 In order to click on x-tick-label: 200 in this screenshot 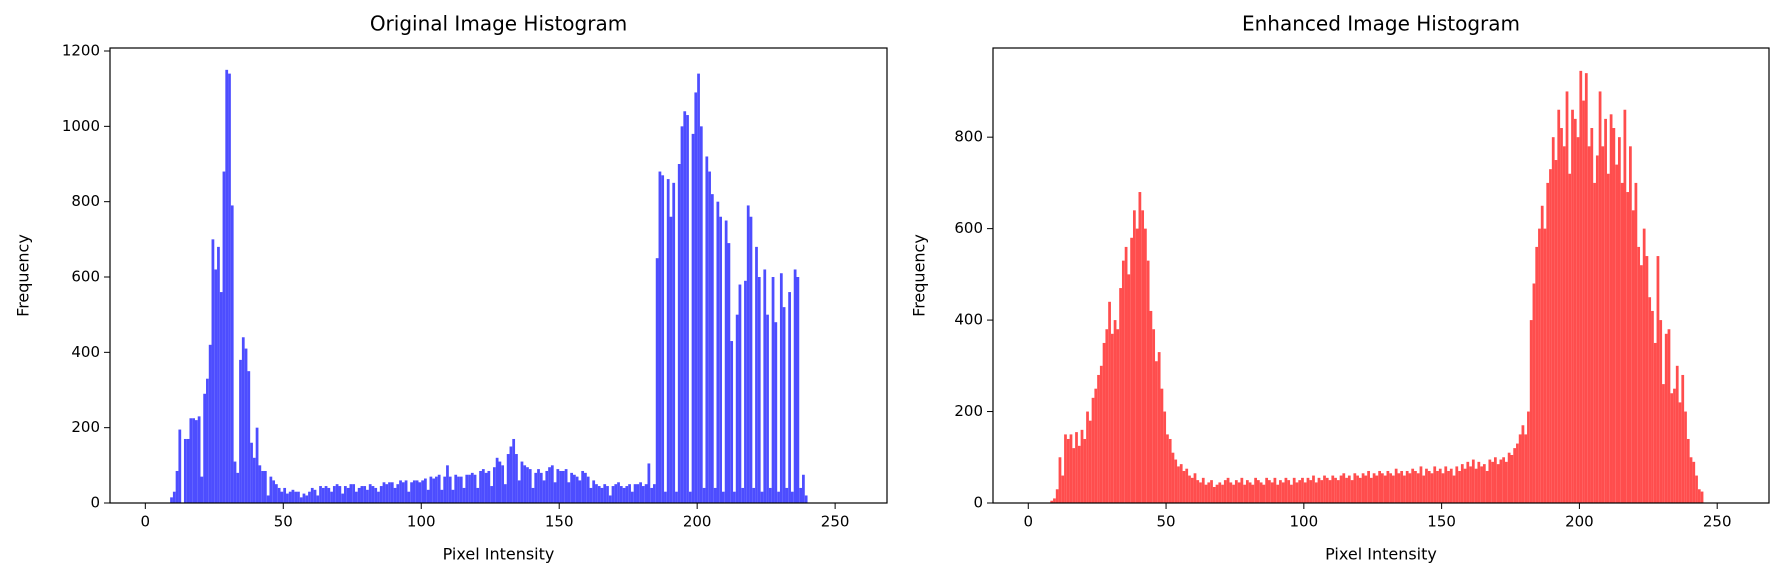, I will do `click(697, 522)`.